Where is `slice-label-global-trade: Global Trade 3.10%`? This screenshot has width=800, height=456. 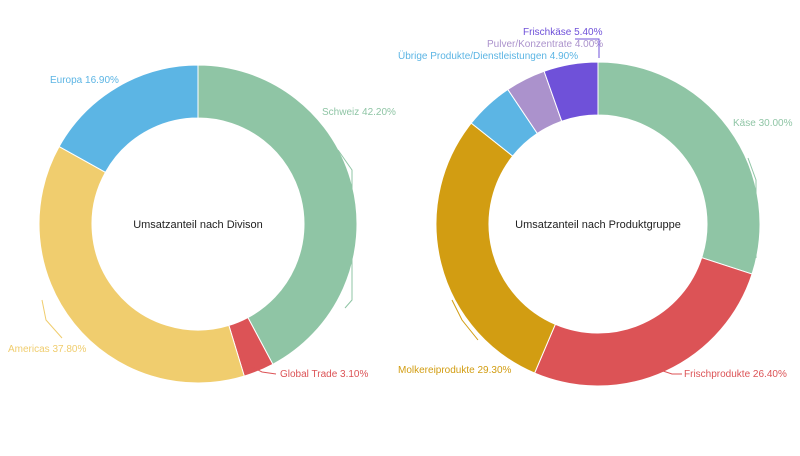 slice-label-global-trade: Global Trade 3.10% is located at coordinates (324, 374).